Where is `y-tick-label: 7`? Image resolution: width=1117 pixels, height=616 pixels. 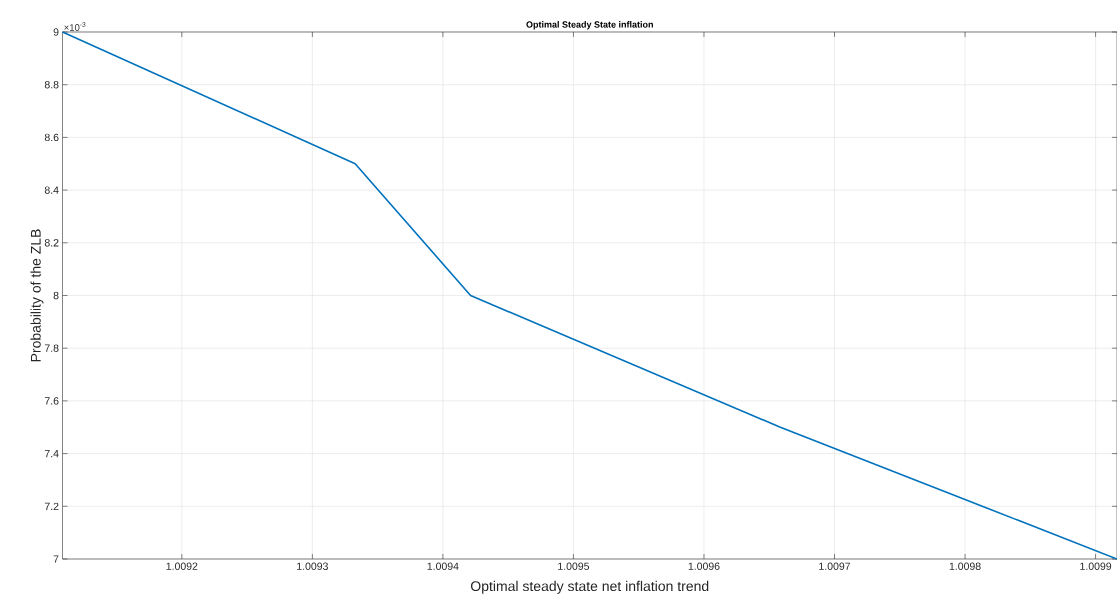
y-tick-label: 7 is located at coordinates (56, 559).